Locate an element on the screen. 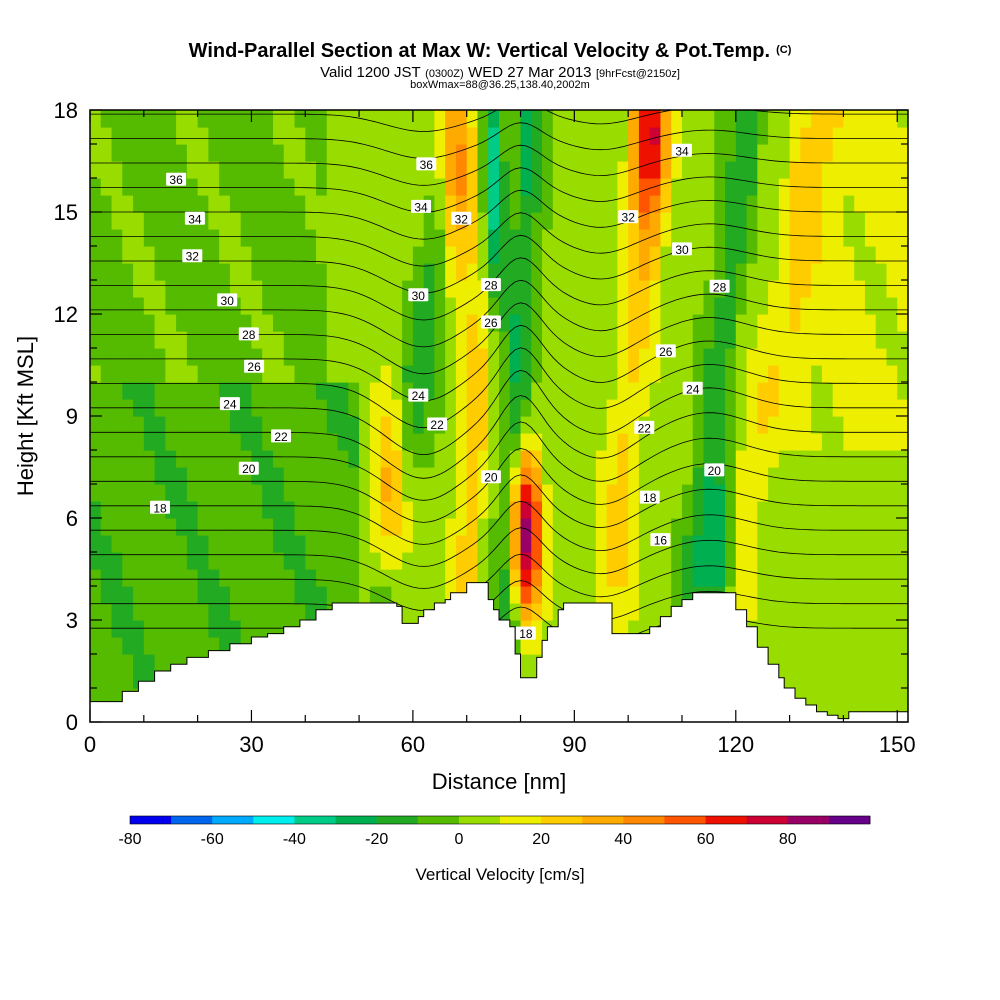 The image size is (1000, 1000). x-tick-label: 0 is located at coordinates (90, 744).